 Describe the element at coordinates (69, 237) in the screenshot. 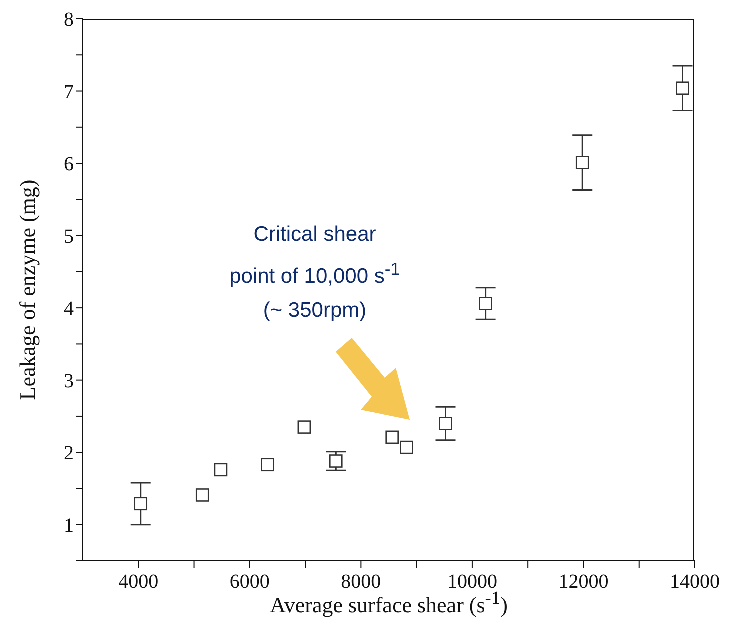

I see `y-tick-label: 5` at that location.